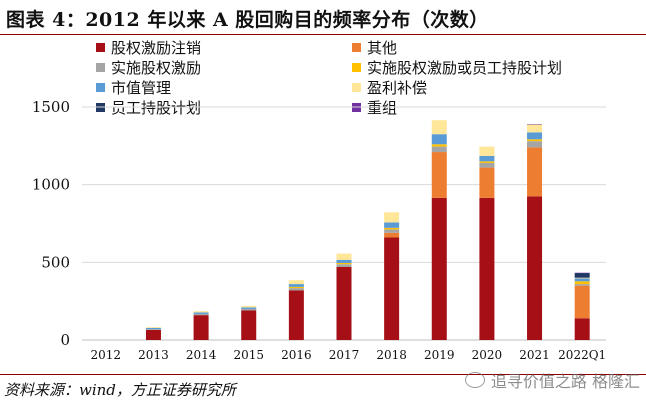 Image resolution: width=646 pixels, height=405 pixels. What do you see at coordinates (106, 355) in the screenshot?
I see `x-tick-label: 2012` at bounding box center [106, 355].